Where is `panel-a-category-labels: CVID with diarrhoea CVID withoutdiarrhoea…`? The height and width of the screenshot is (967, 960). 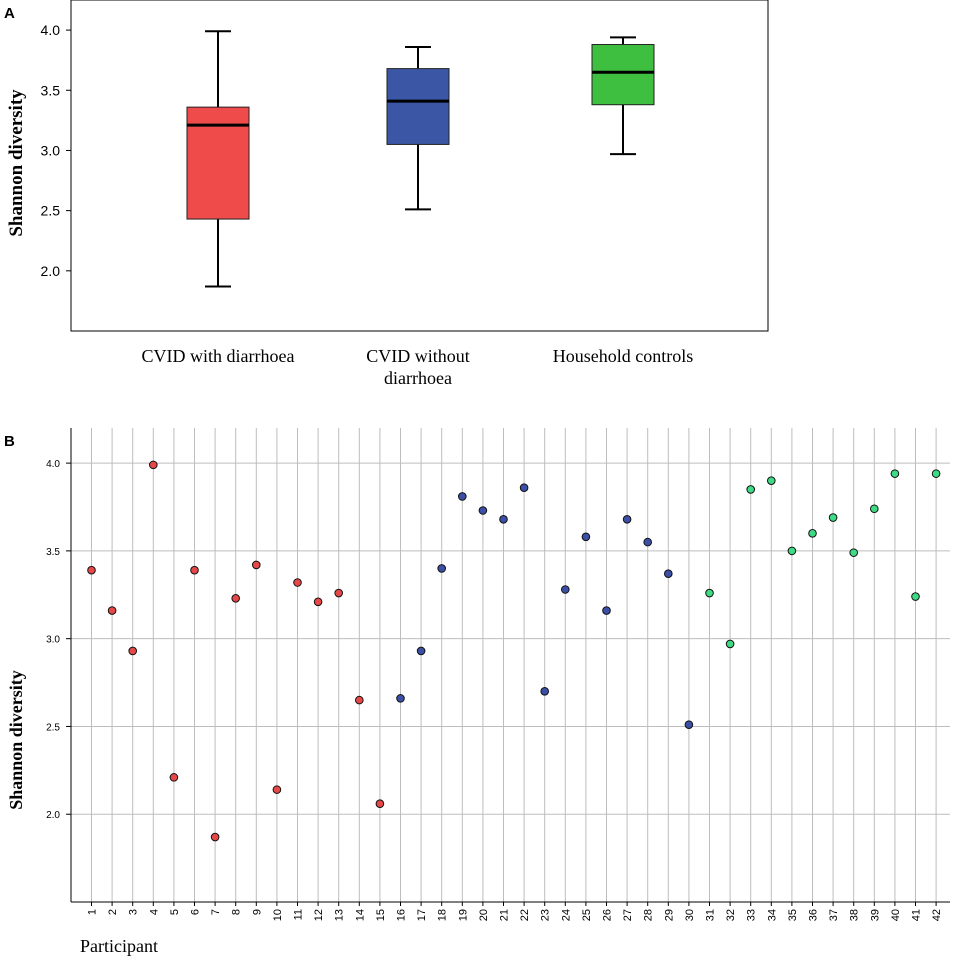
panel-a-category-labels: CVID with diarrhoea CVID withoutdiarrhoea… is located at coordinates (418, 367).